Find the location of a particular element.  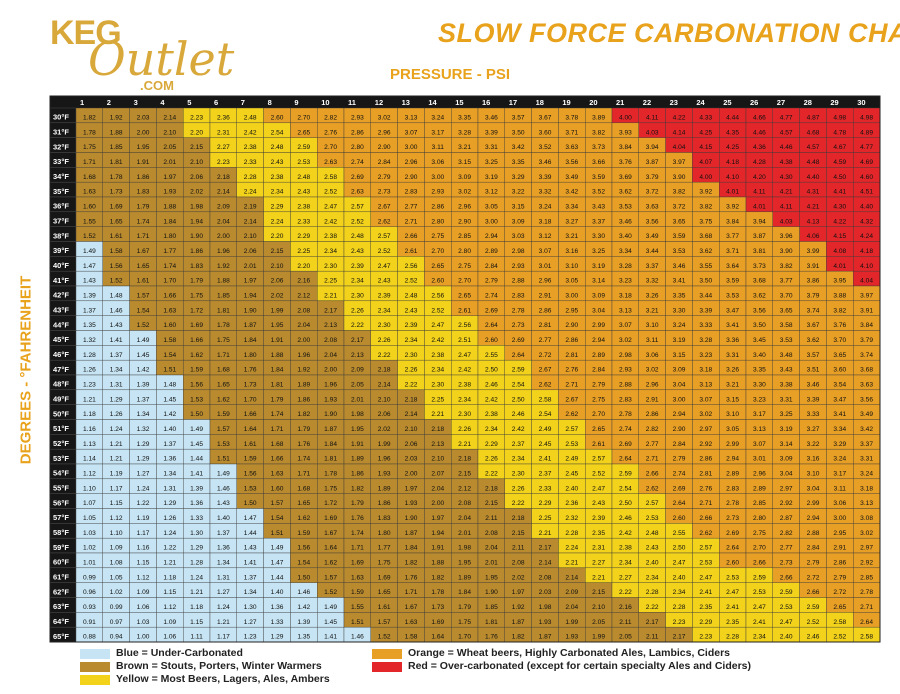

value-label: 3.06 is located at coordinates (839, 503).